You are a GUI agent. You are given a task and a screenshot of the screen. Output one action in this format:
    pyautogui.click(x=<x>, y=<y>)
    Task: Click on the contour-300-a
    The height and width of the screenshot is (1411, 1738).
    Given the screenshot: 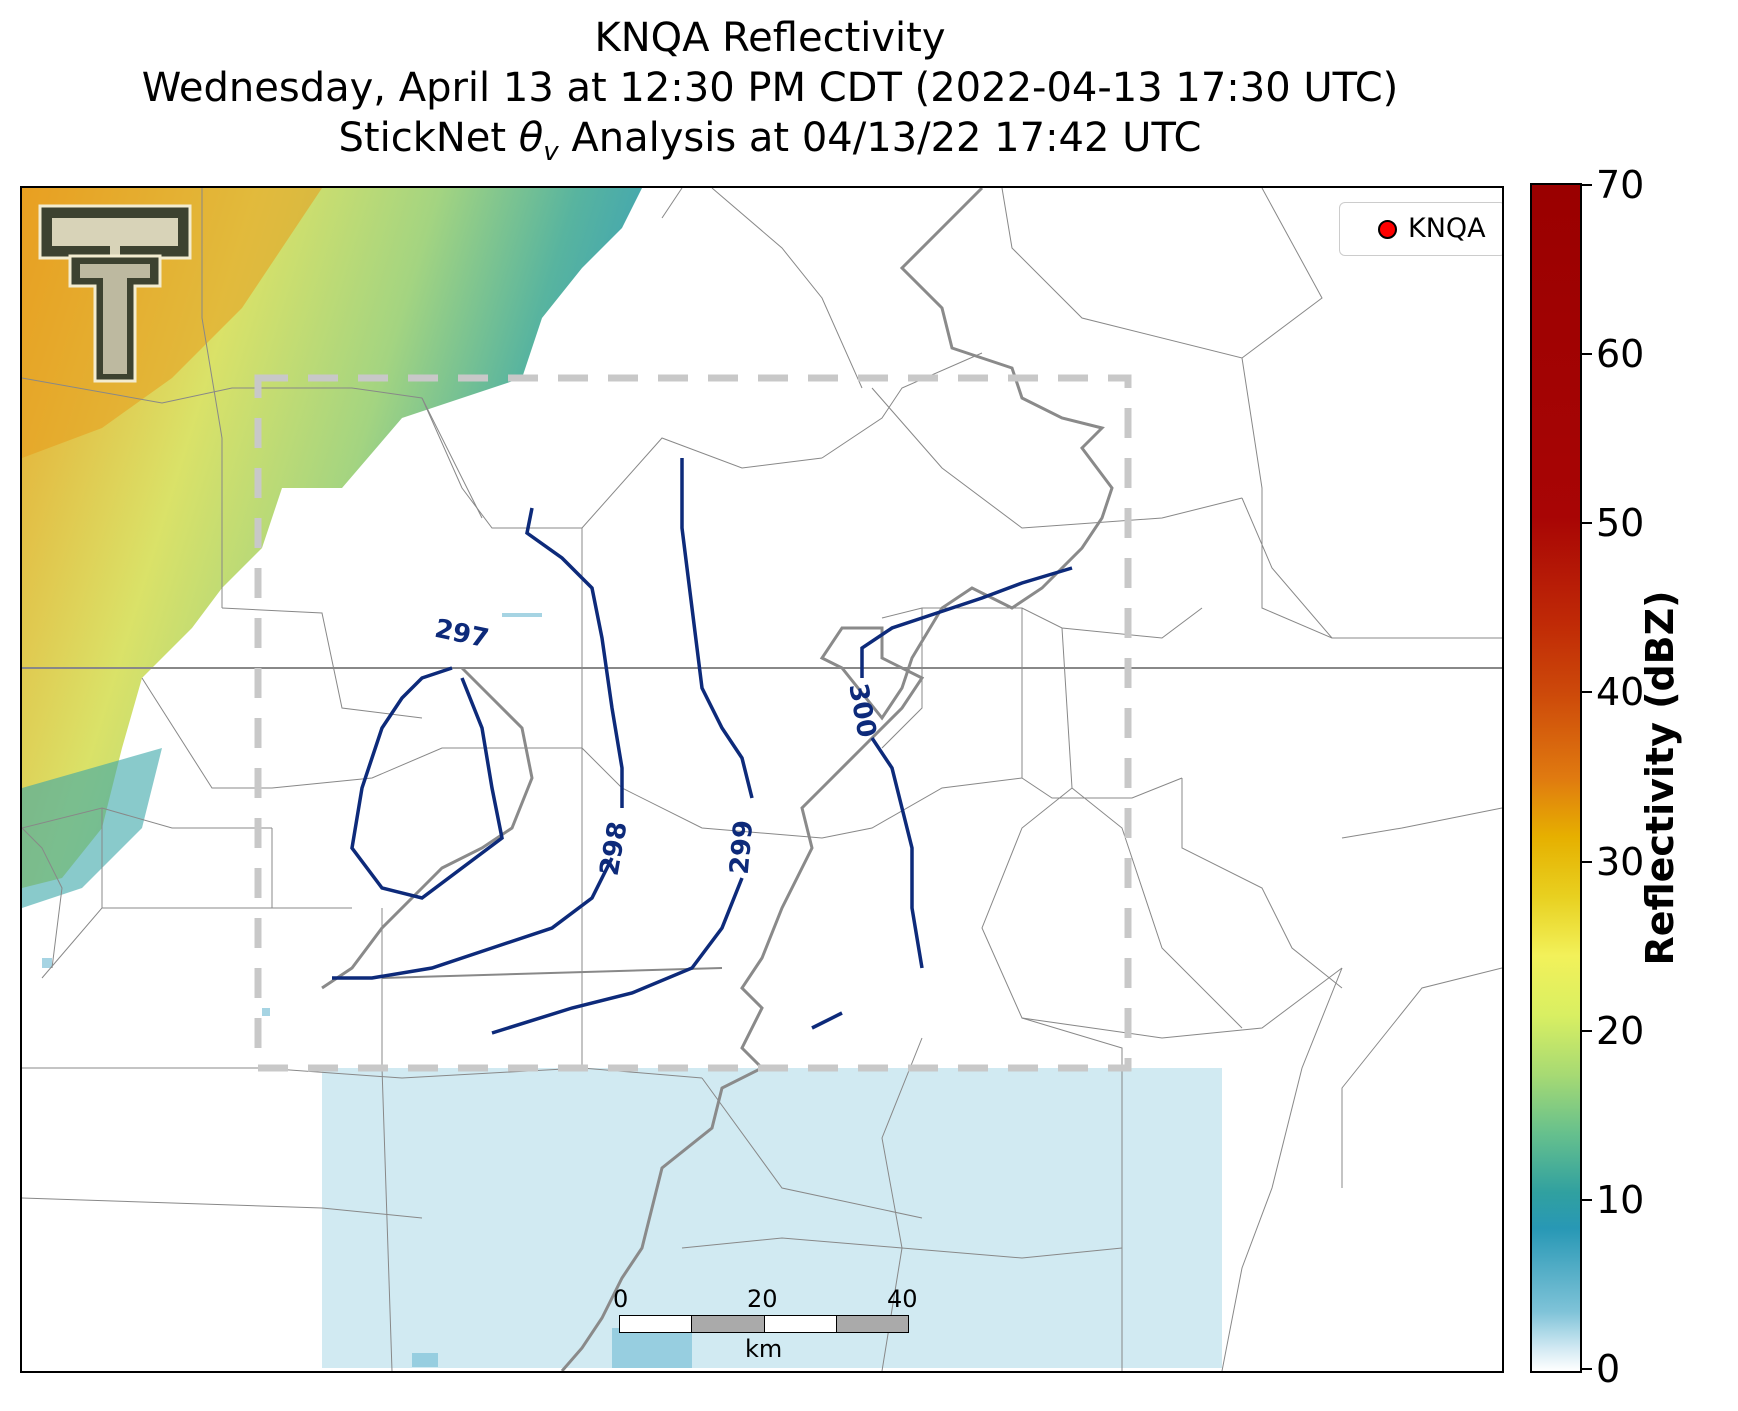 What is the action you would take?
    pyautogui.click(x=966, y=622)
    